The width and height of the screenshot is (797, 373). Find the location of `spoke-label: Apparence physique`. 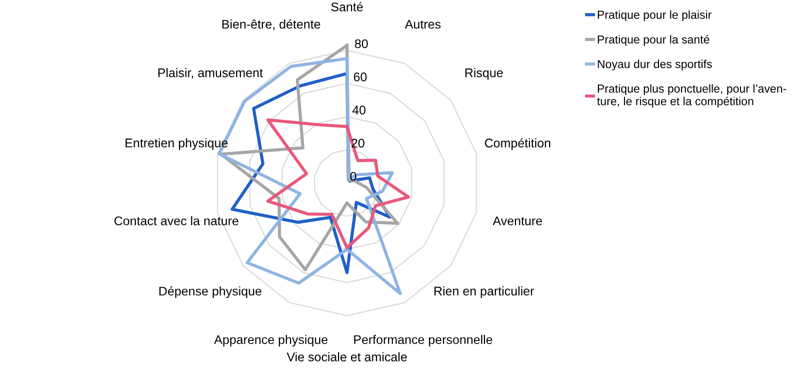

spoke-label: Apparence physique is located at coordinates (271, 340).